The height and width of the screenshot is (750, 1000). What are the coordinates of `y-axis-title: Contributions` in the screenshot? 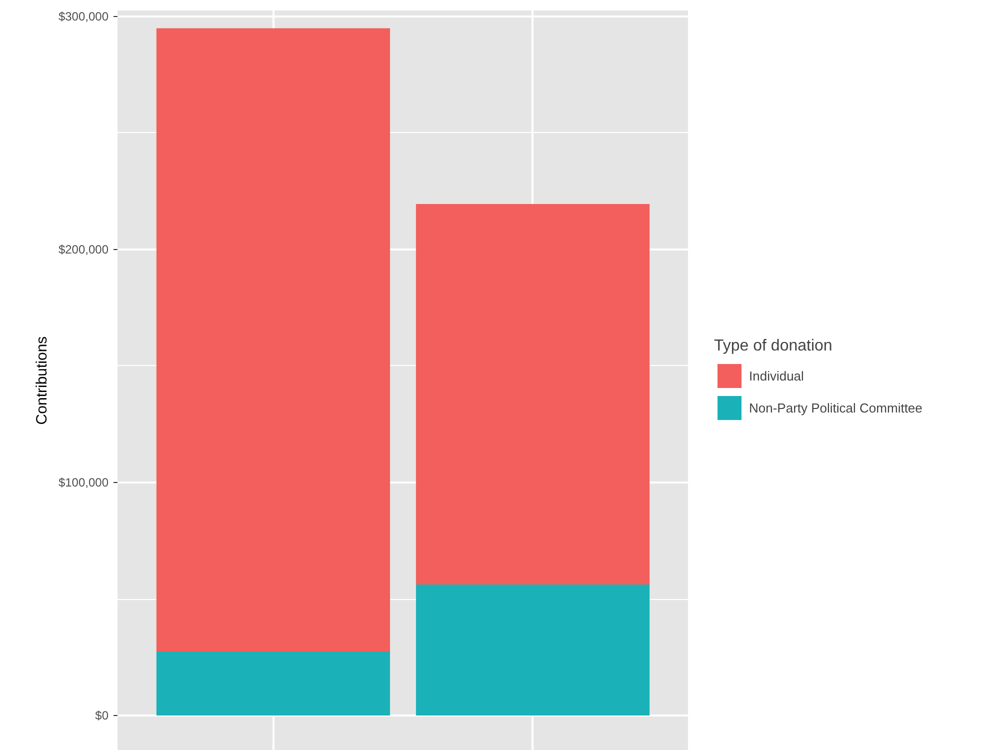 It's located at (41, 380).